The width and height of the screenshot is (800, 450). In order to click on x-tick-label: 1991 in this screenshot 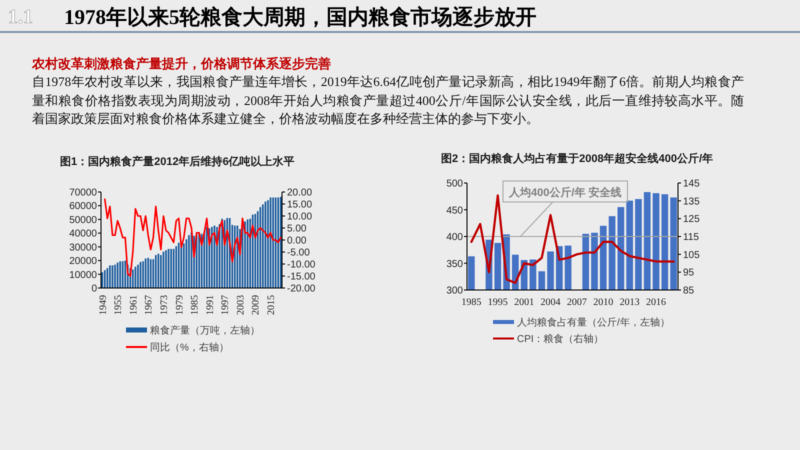, I will do `click(210, 305)`.